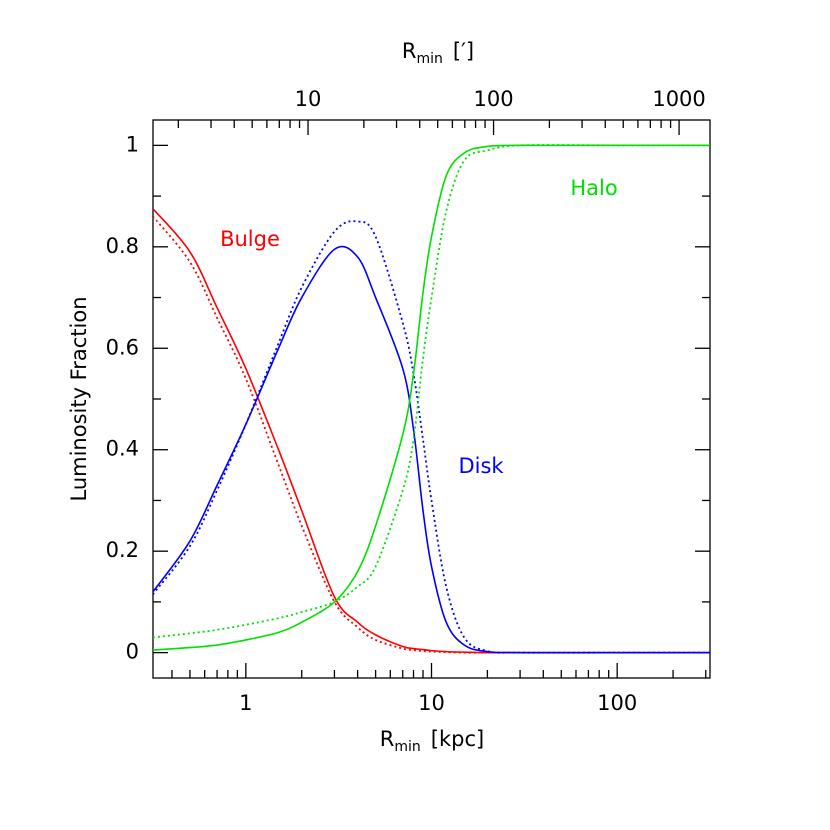 This screenshot has height=830, width=830. What do you see at coordinates (122, 449) in the screenshot?
I see `y-tick-label: 0.4` at bounding box center [122, 449].